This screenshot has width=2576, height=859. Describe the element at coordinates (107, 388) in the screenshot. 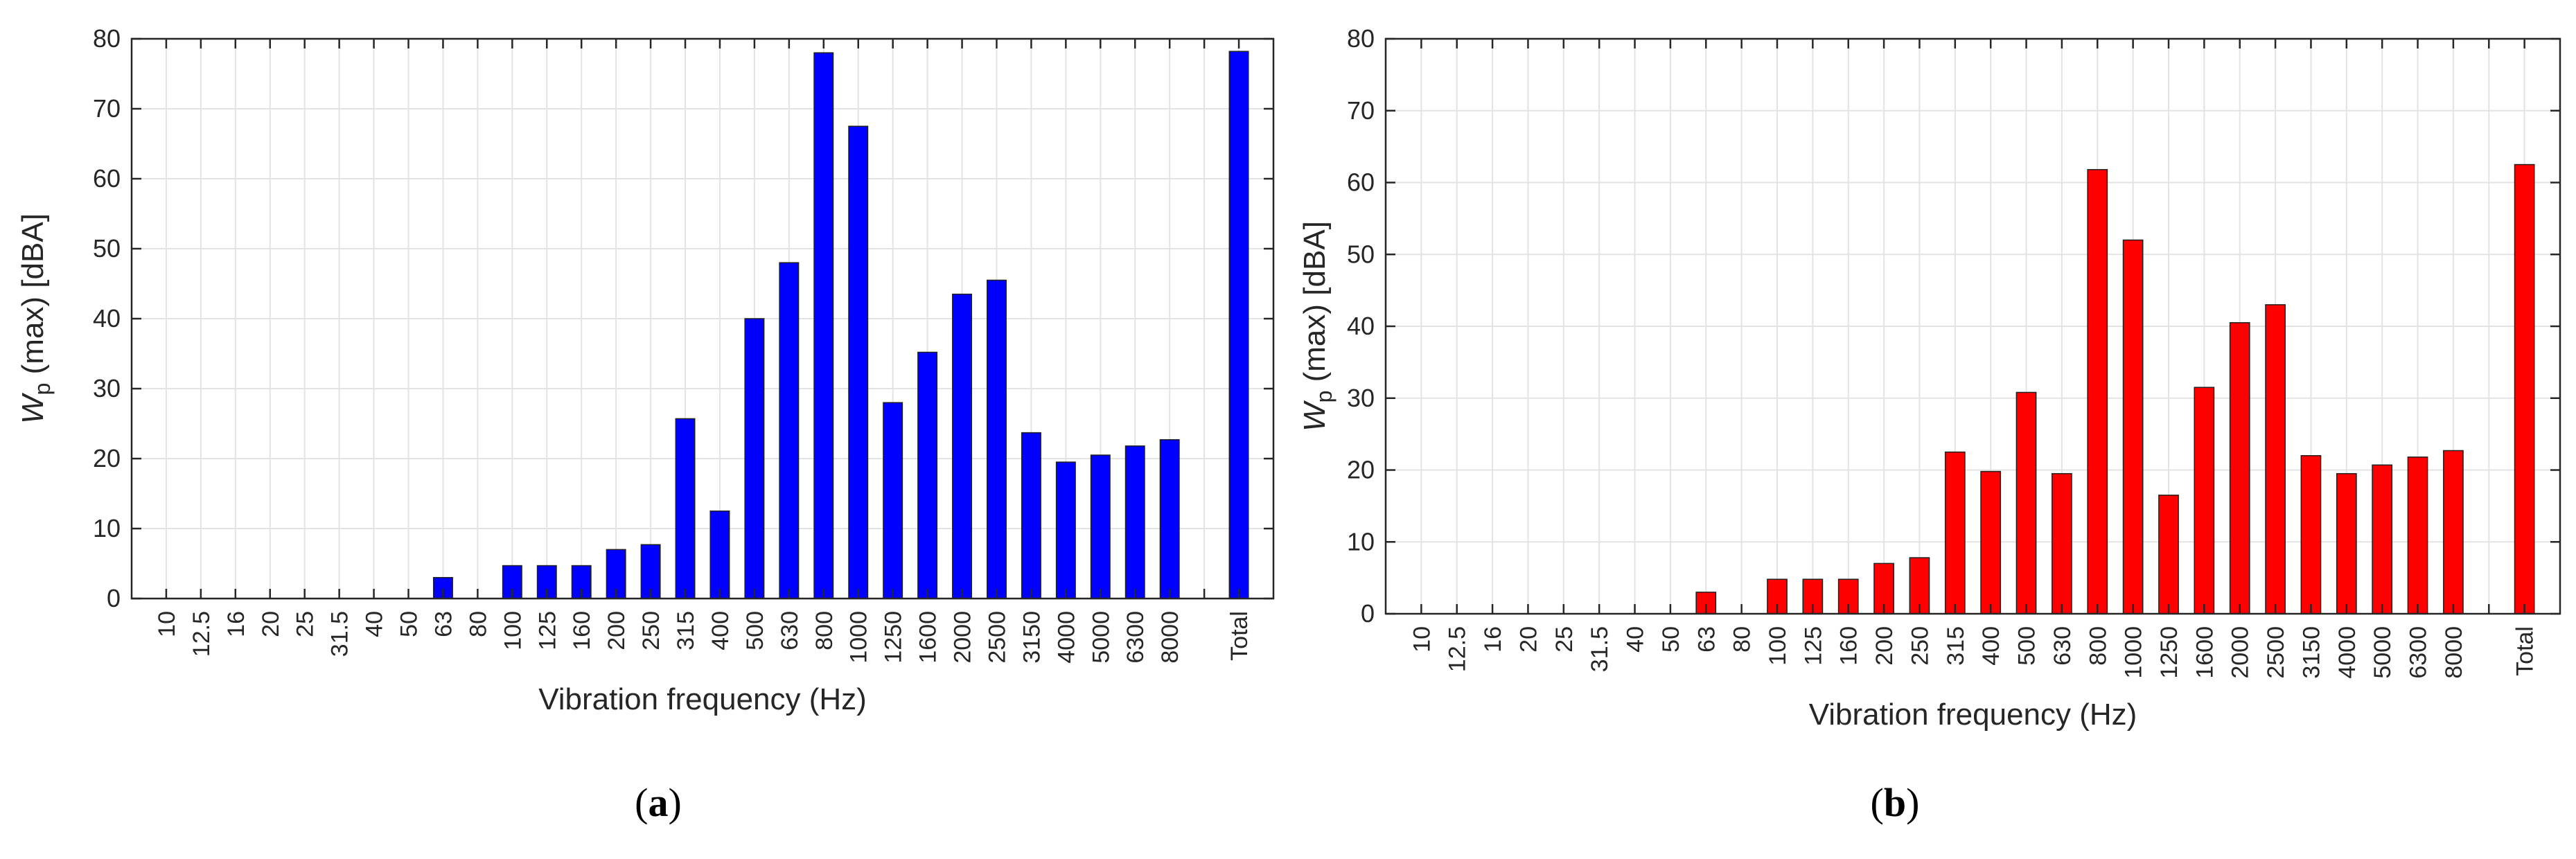

I see `y-tick-label: 30` at that location.